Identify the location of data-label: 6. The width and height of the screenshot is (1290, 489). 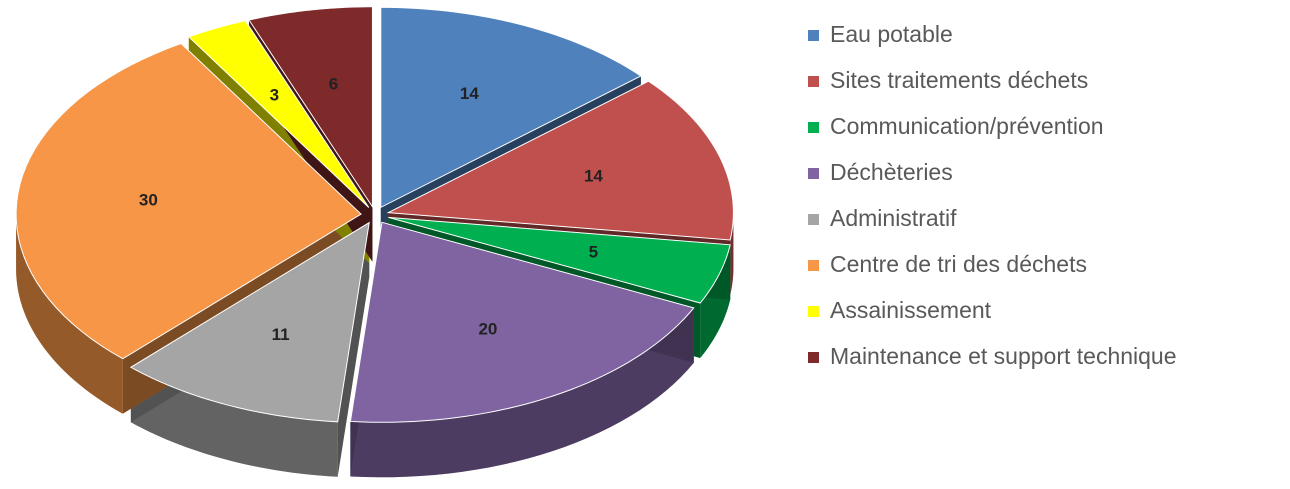
(333, 83).